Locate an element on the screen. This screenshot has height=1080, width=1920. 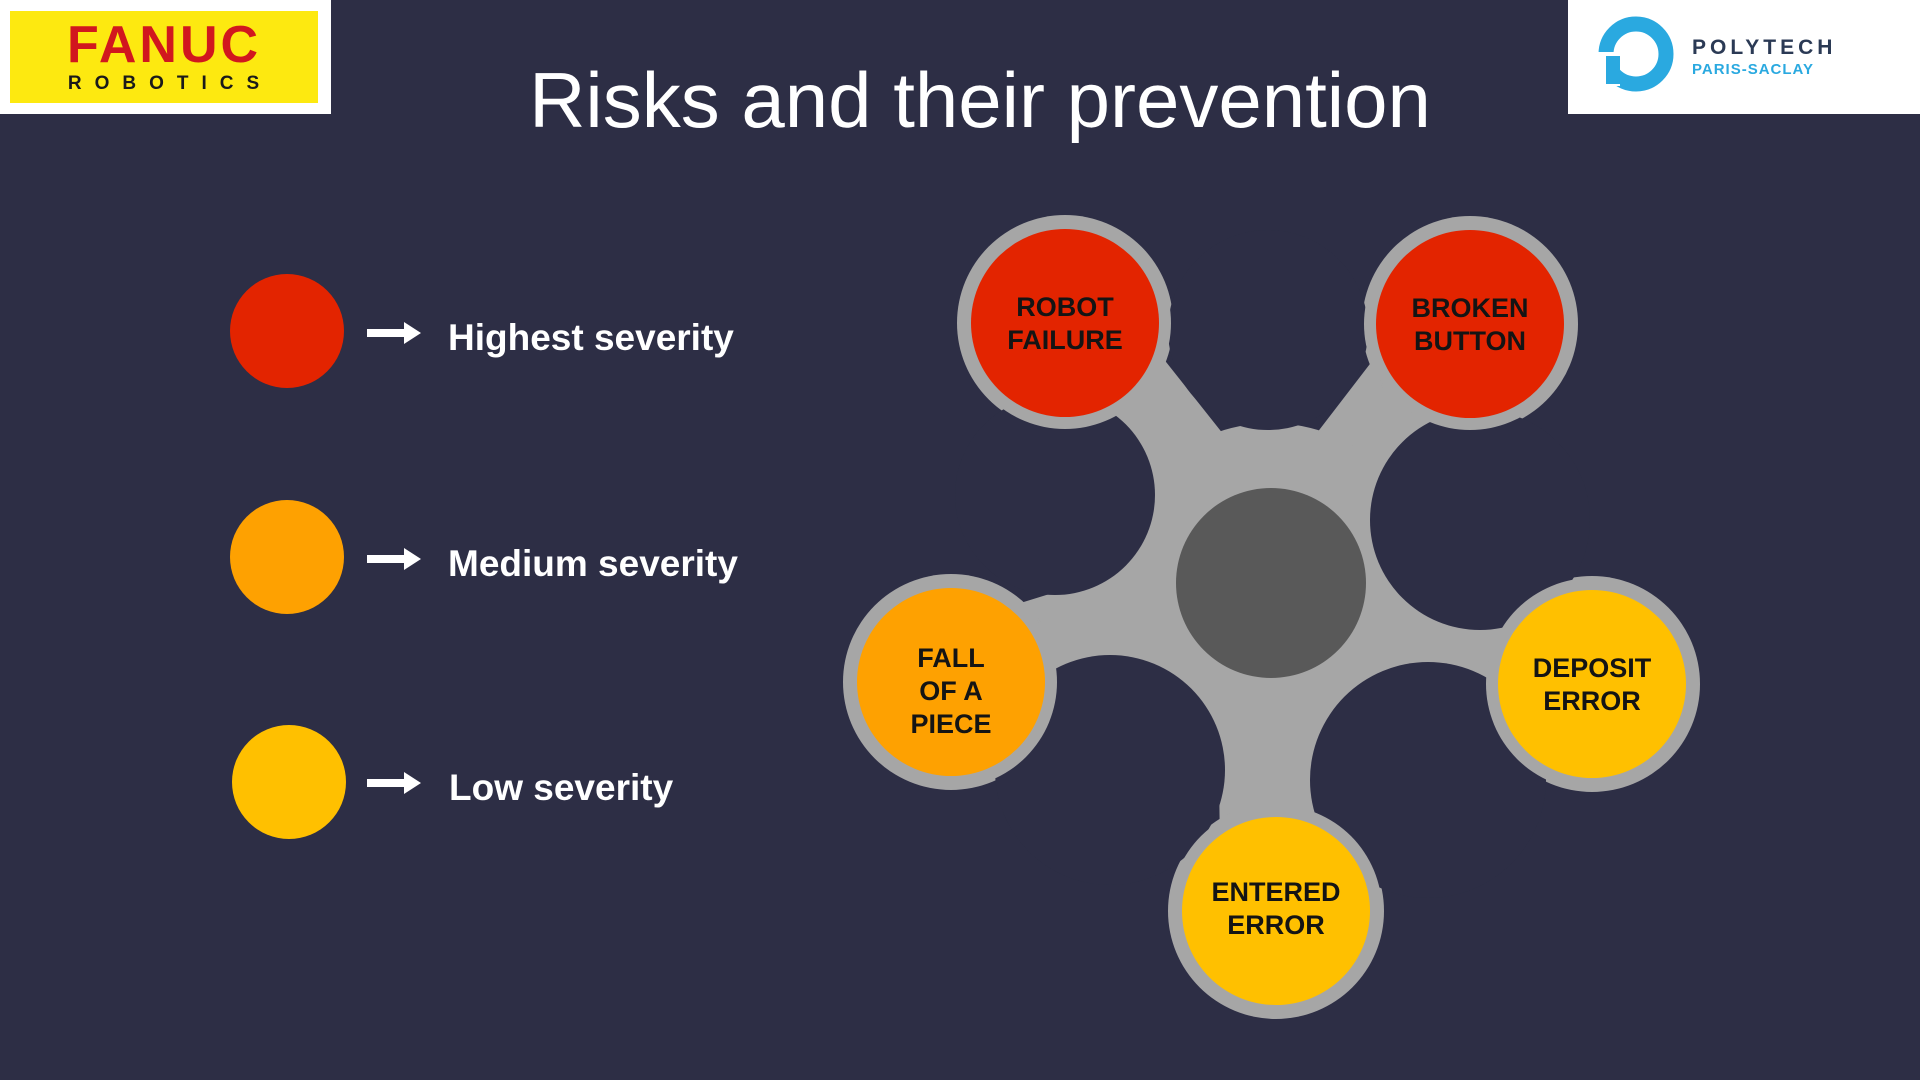
node-line: BUTTON is located at coordinates (1470, 341).